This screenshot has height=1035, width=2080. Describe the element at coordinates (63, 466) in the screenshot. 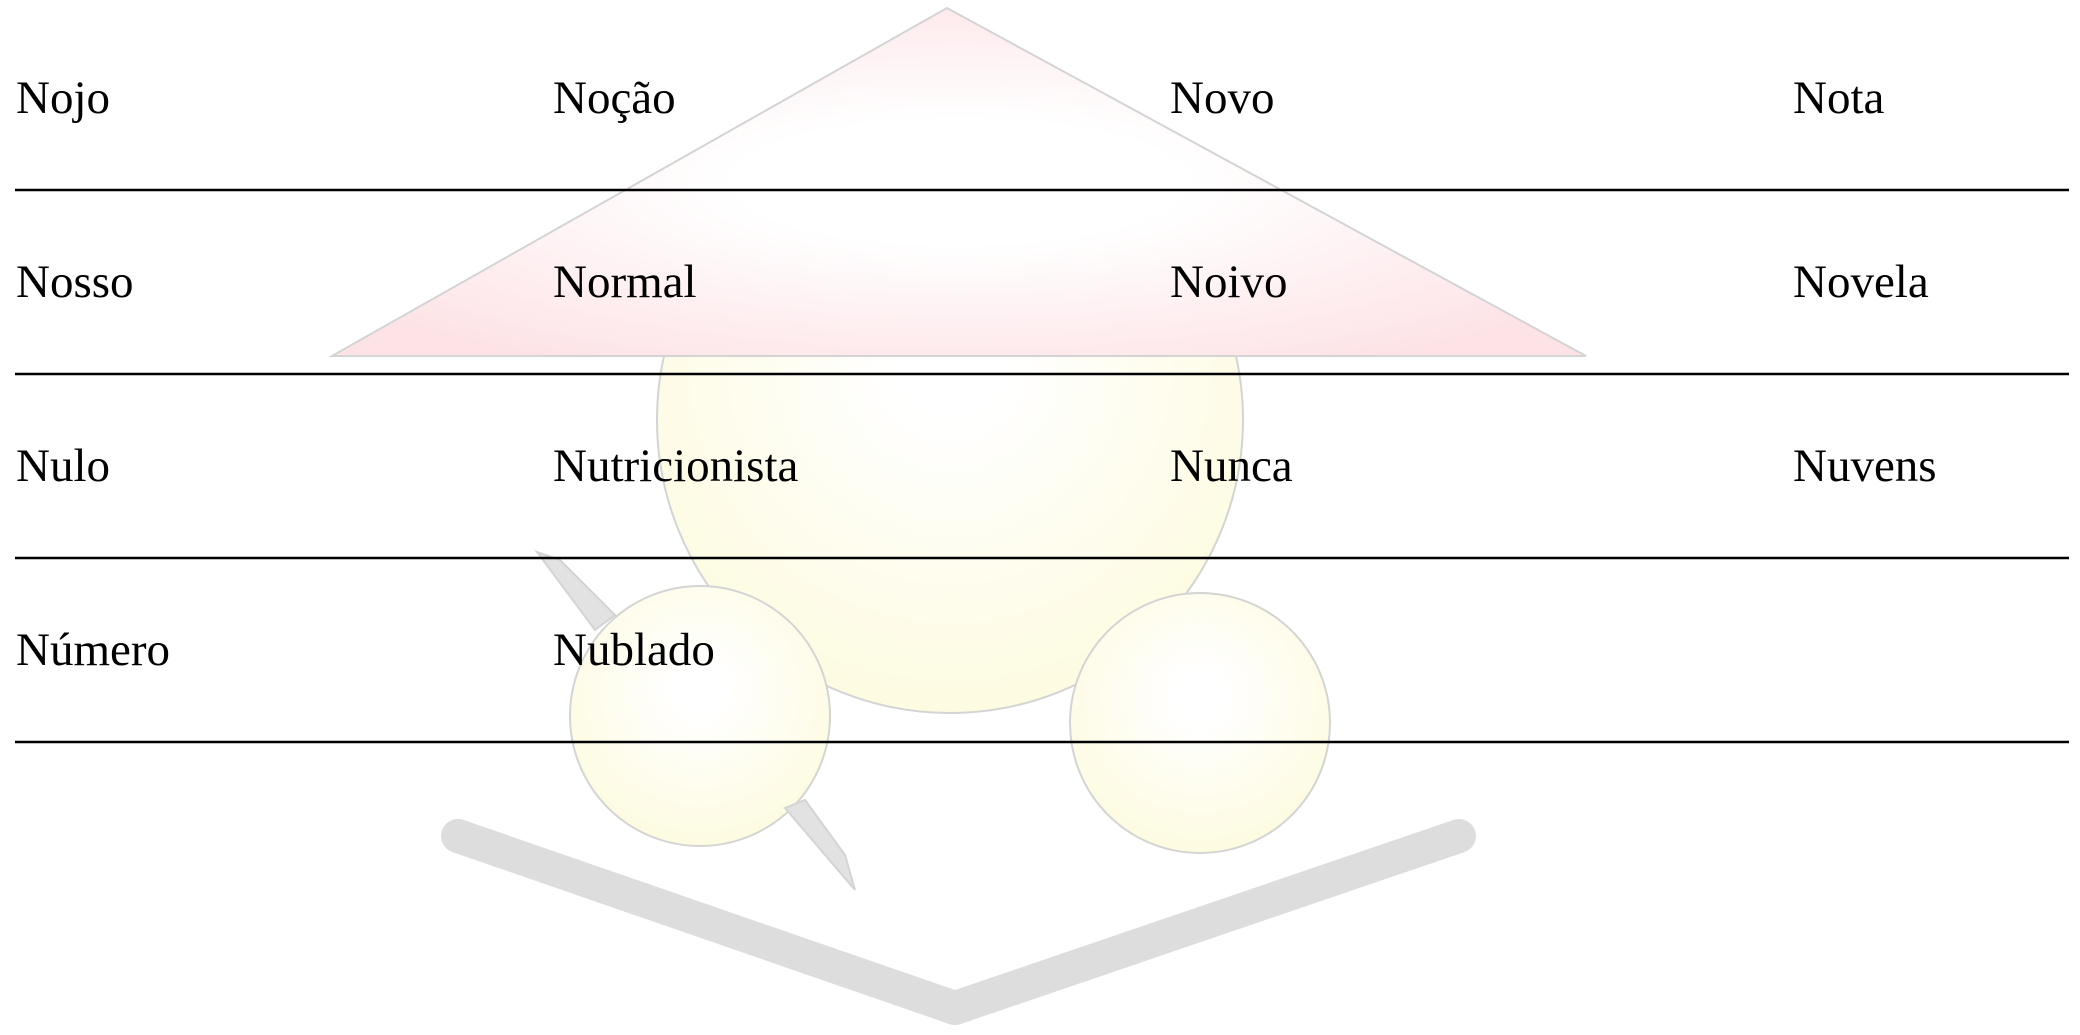

I see `table-cell: Nulo` at that location.